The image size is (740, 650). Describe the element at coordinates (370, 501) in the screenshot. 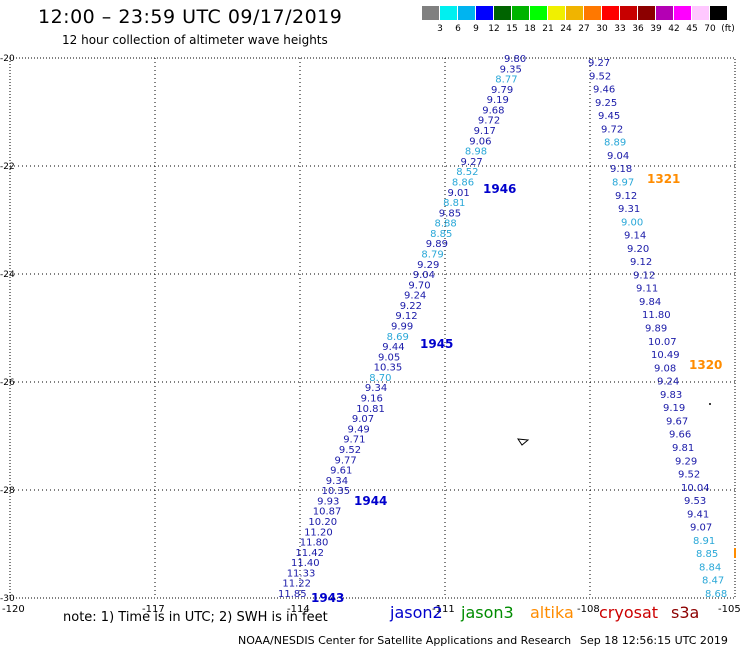

I see `pass-id-label: 1944` at that location.